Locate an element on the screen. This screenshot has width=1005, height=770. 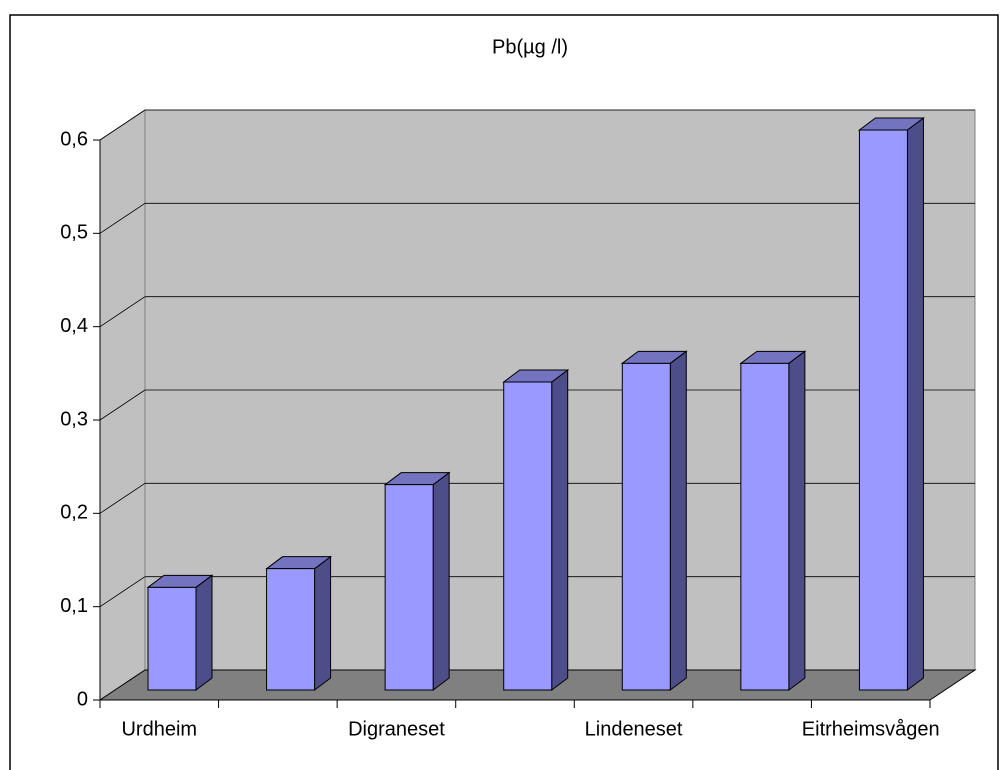
y-tick-label: 0,5 is located at coordinates (74, 233).